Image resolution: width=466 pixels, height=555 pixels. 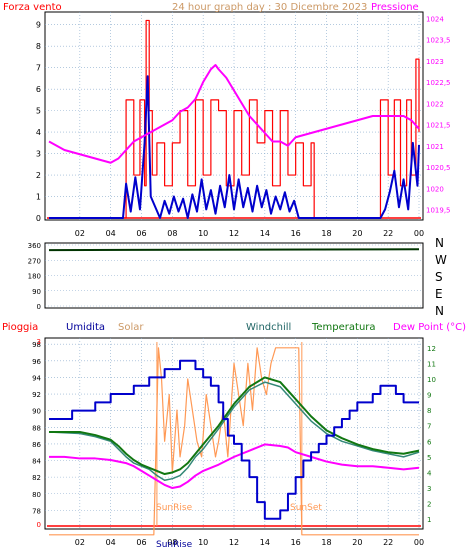 What do you see at coordinates (141, 542) in the screenshot?
I see `p3-x-tick: 06` at bounding box center [141, 542].